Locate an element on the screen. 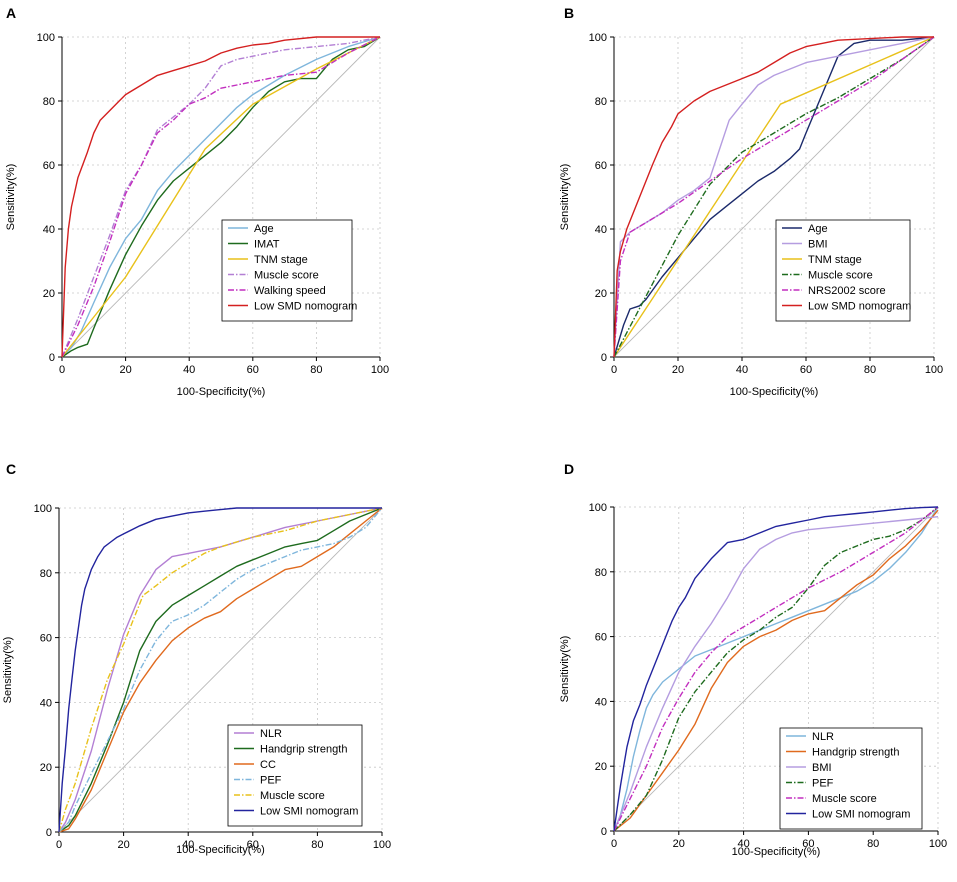 The image size is (957, 882). legend-label: Low SMI nomogram is located at coordinates (861, 815).